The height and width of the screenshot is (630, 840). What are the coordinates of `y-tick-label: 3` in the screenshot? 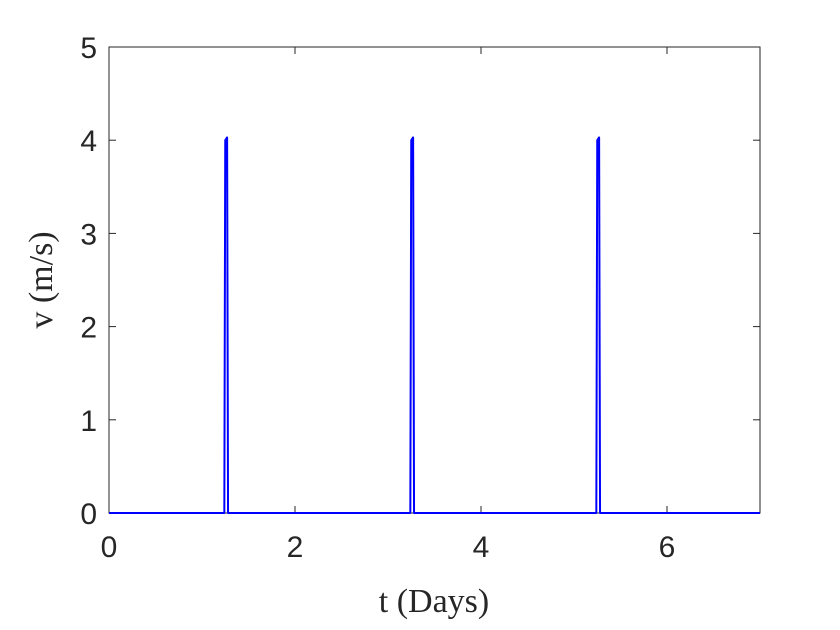 It's located at (88, 234).